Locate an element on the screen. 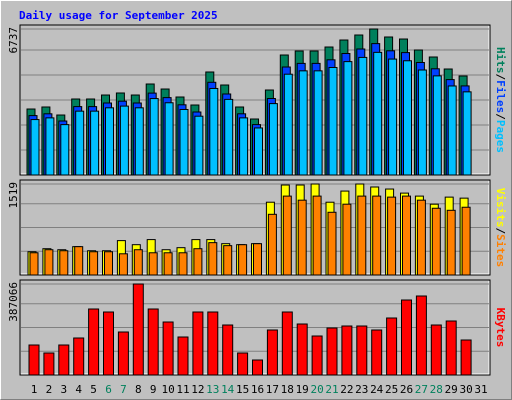  x-tick-label: 30 is located at coordinates (465, 389).